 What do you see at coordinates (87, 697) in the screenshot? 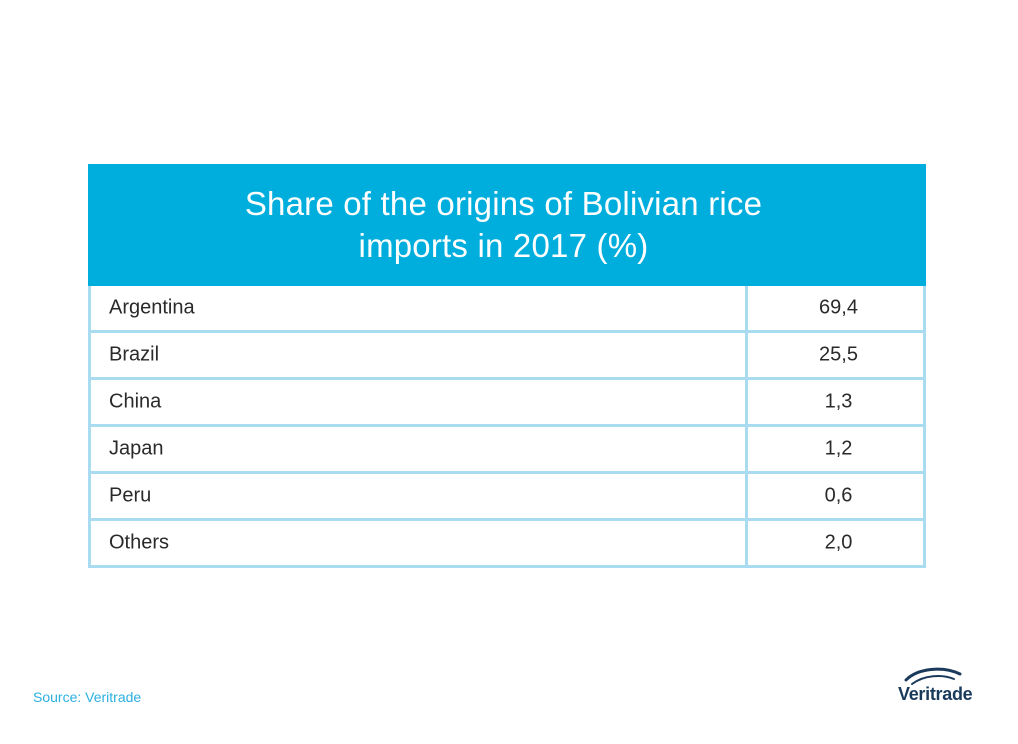
I see `source-note: Source: Veritrade` at bounding box center [87, 697].